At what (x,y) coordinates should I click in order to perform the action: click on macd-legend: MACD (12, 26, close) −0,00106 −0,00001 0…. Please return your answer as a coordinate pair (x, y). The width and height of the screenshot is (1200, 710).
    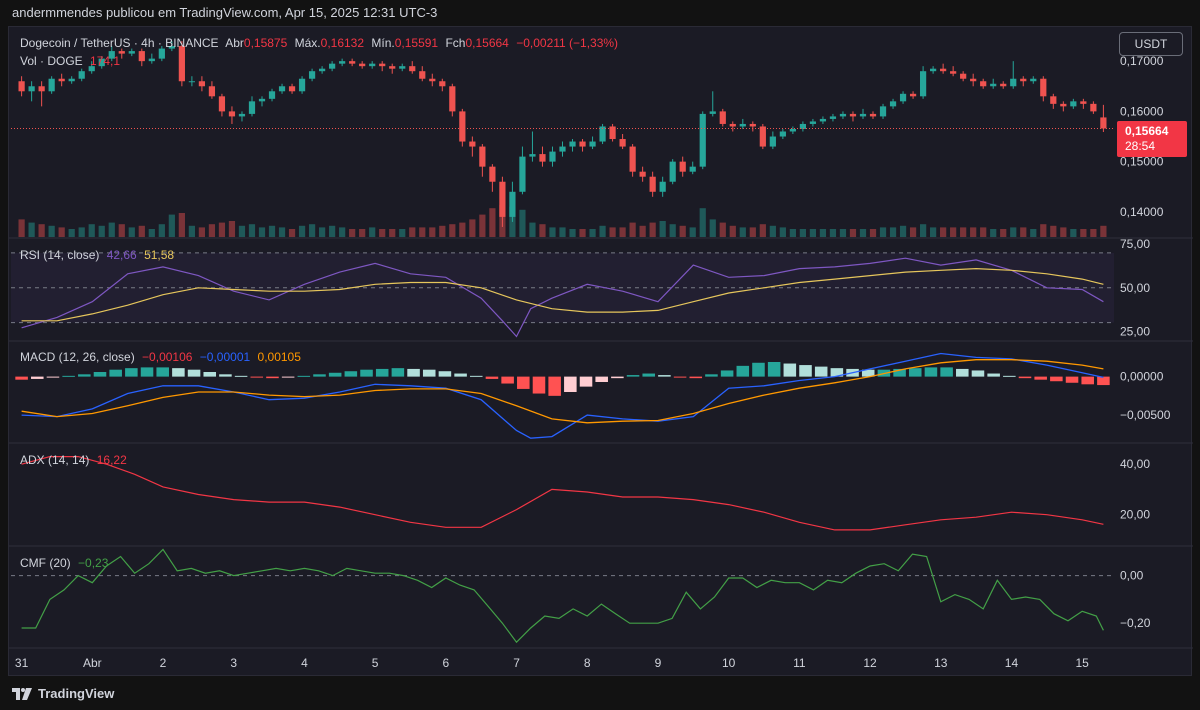
    Looking at the image, I should click on (162, 357).